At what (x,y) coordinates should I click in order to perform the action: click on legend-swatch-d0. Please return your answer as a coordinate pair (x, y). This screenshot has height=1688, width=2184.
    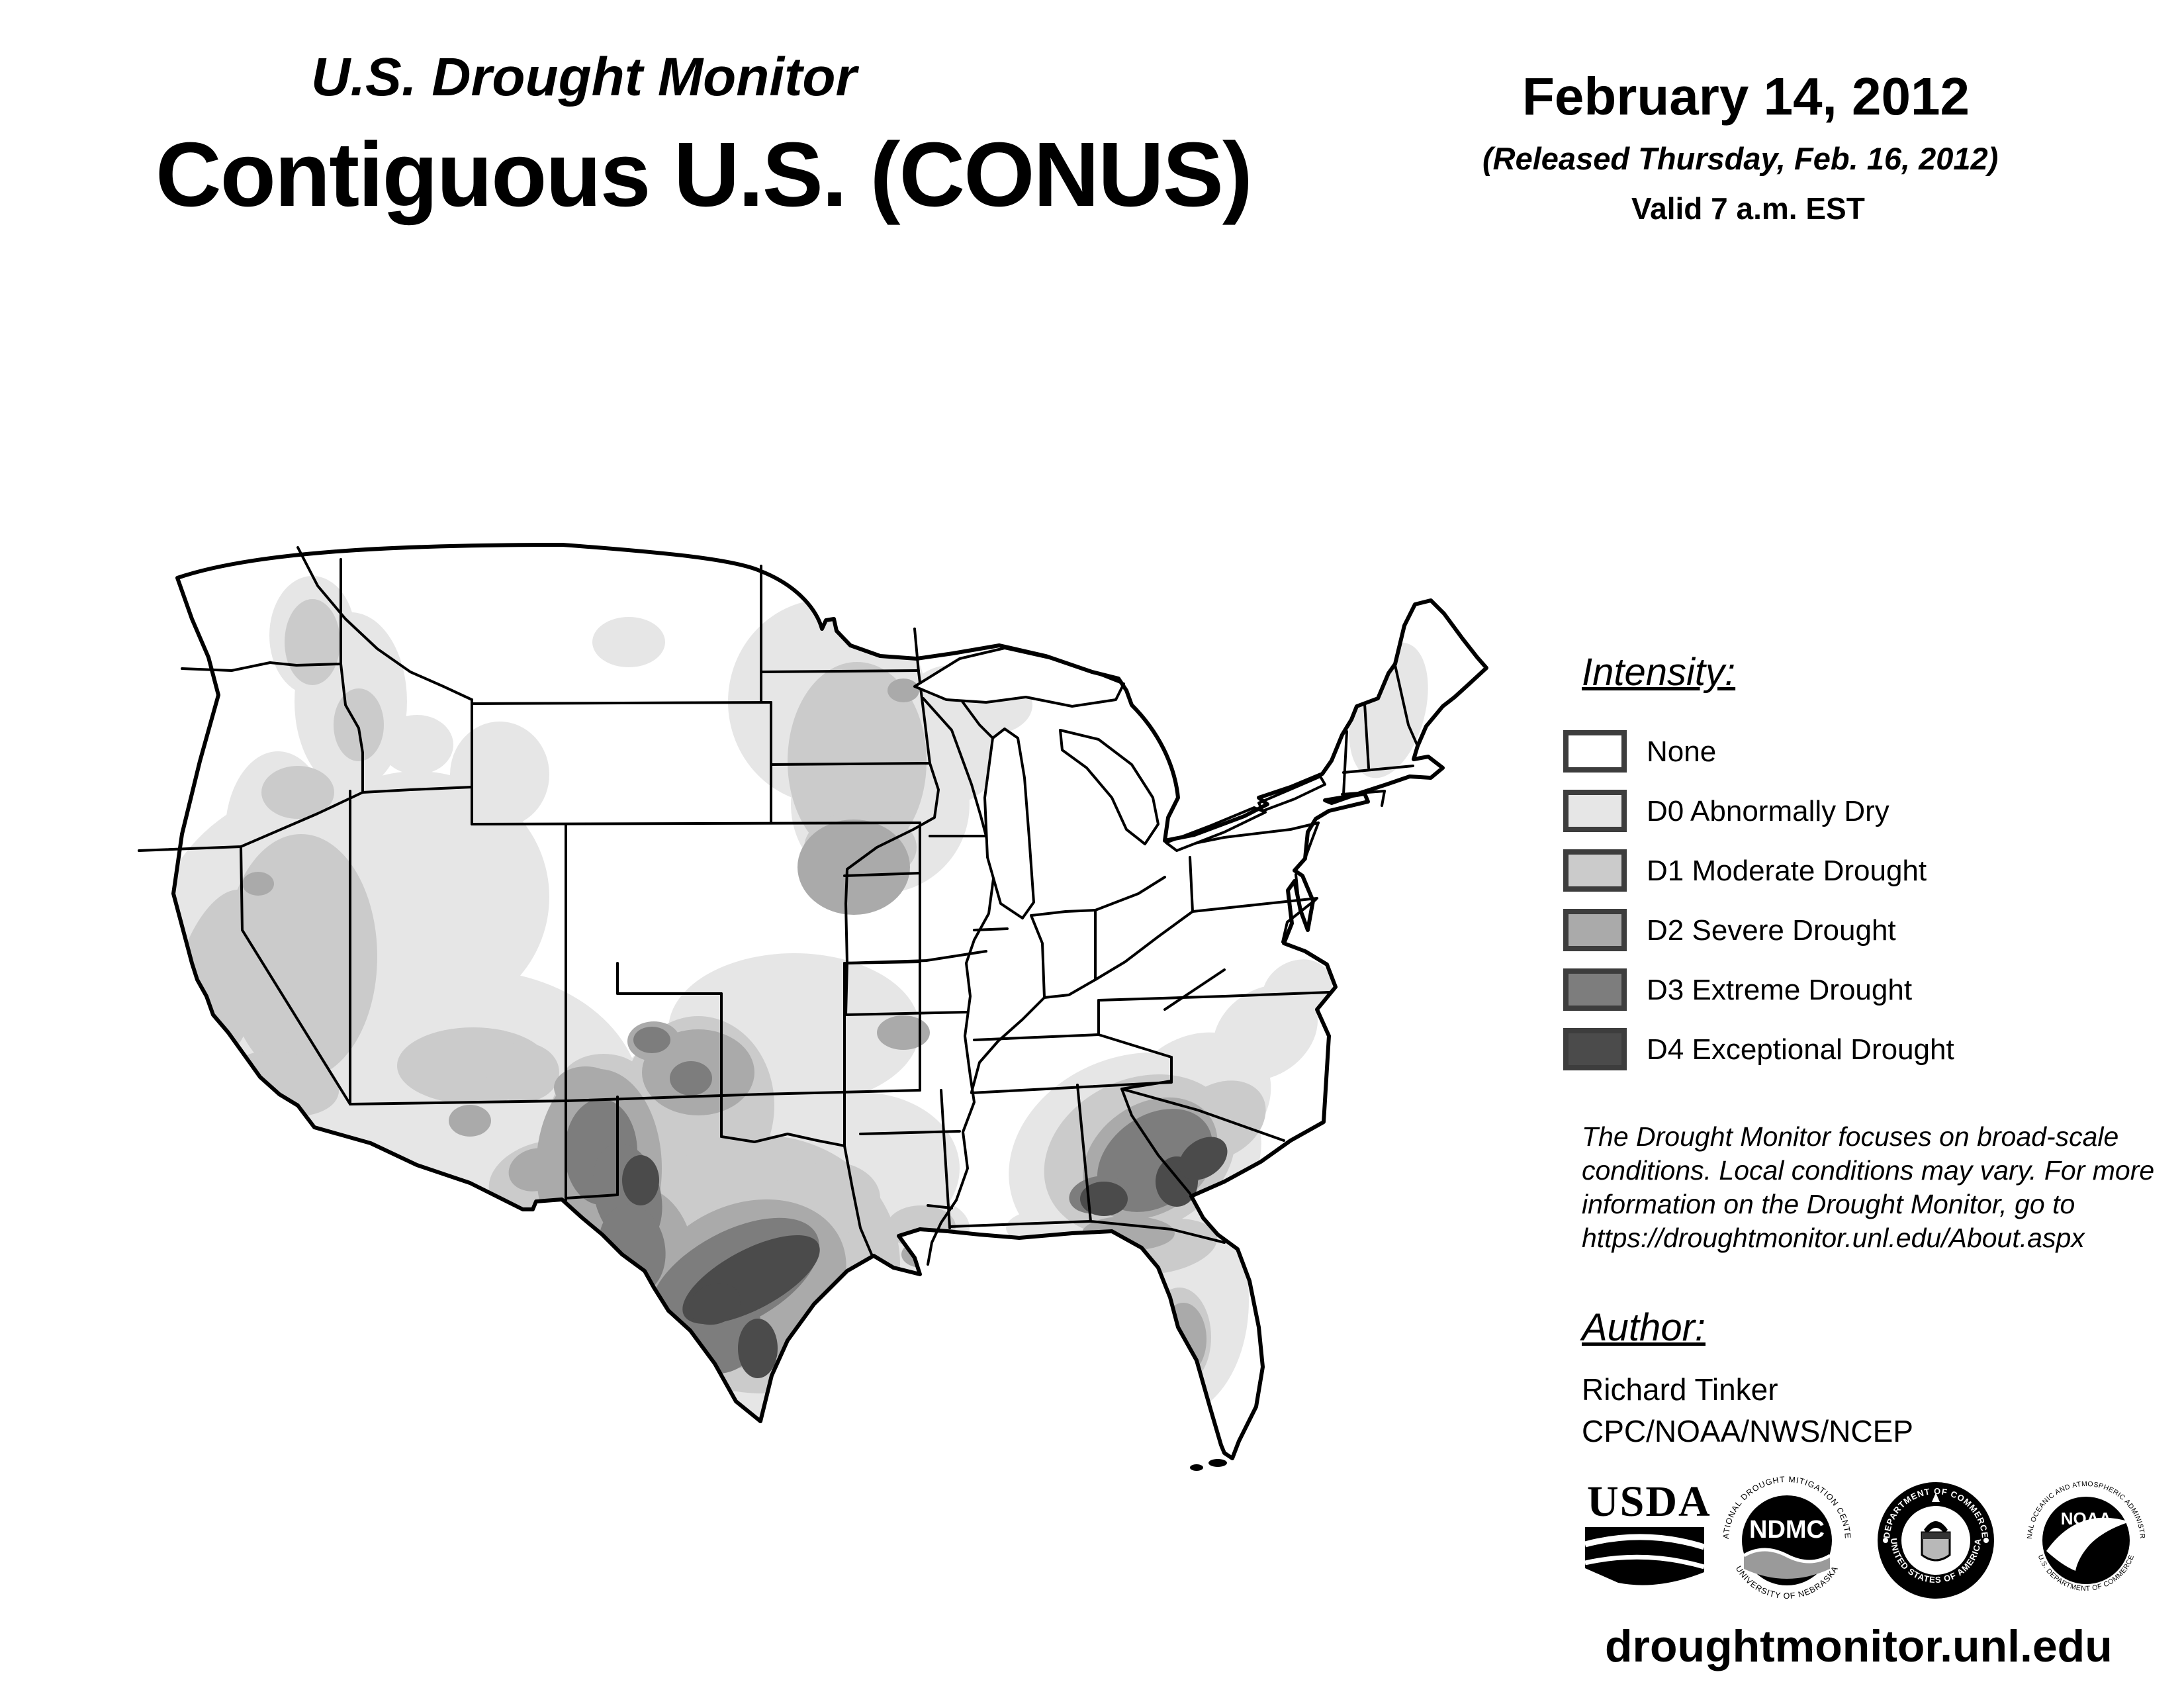
    Looking at the image, I should click on (1595, 811).